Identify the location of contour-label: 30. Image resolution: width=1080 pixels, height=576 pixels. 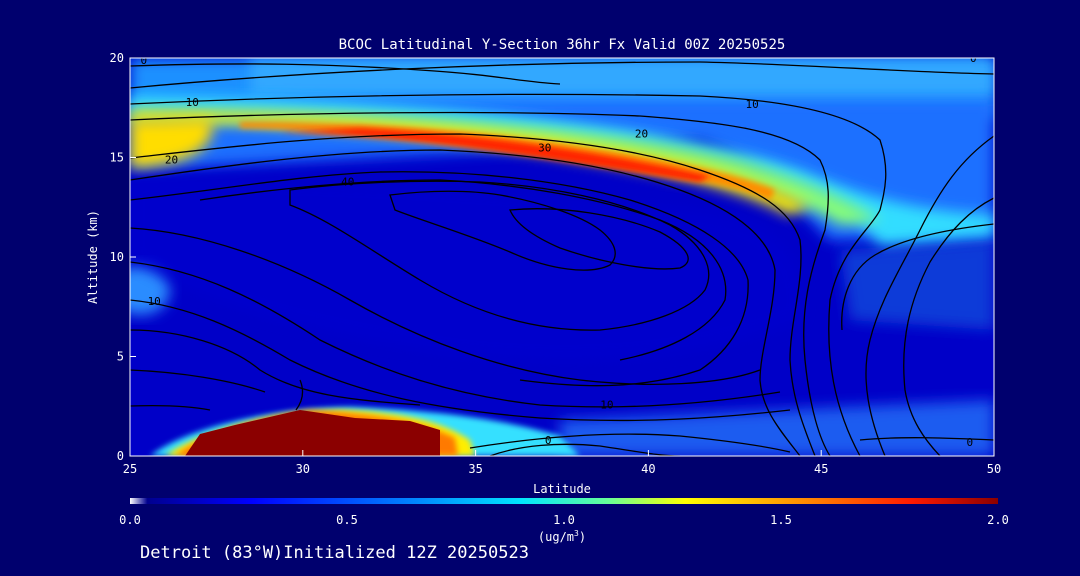
(544, 148).